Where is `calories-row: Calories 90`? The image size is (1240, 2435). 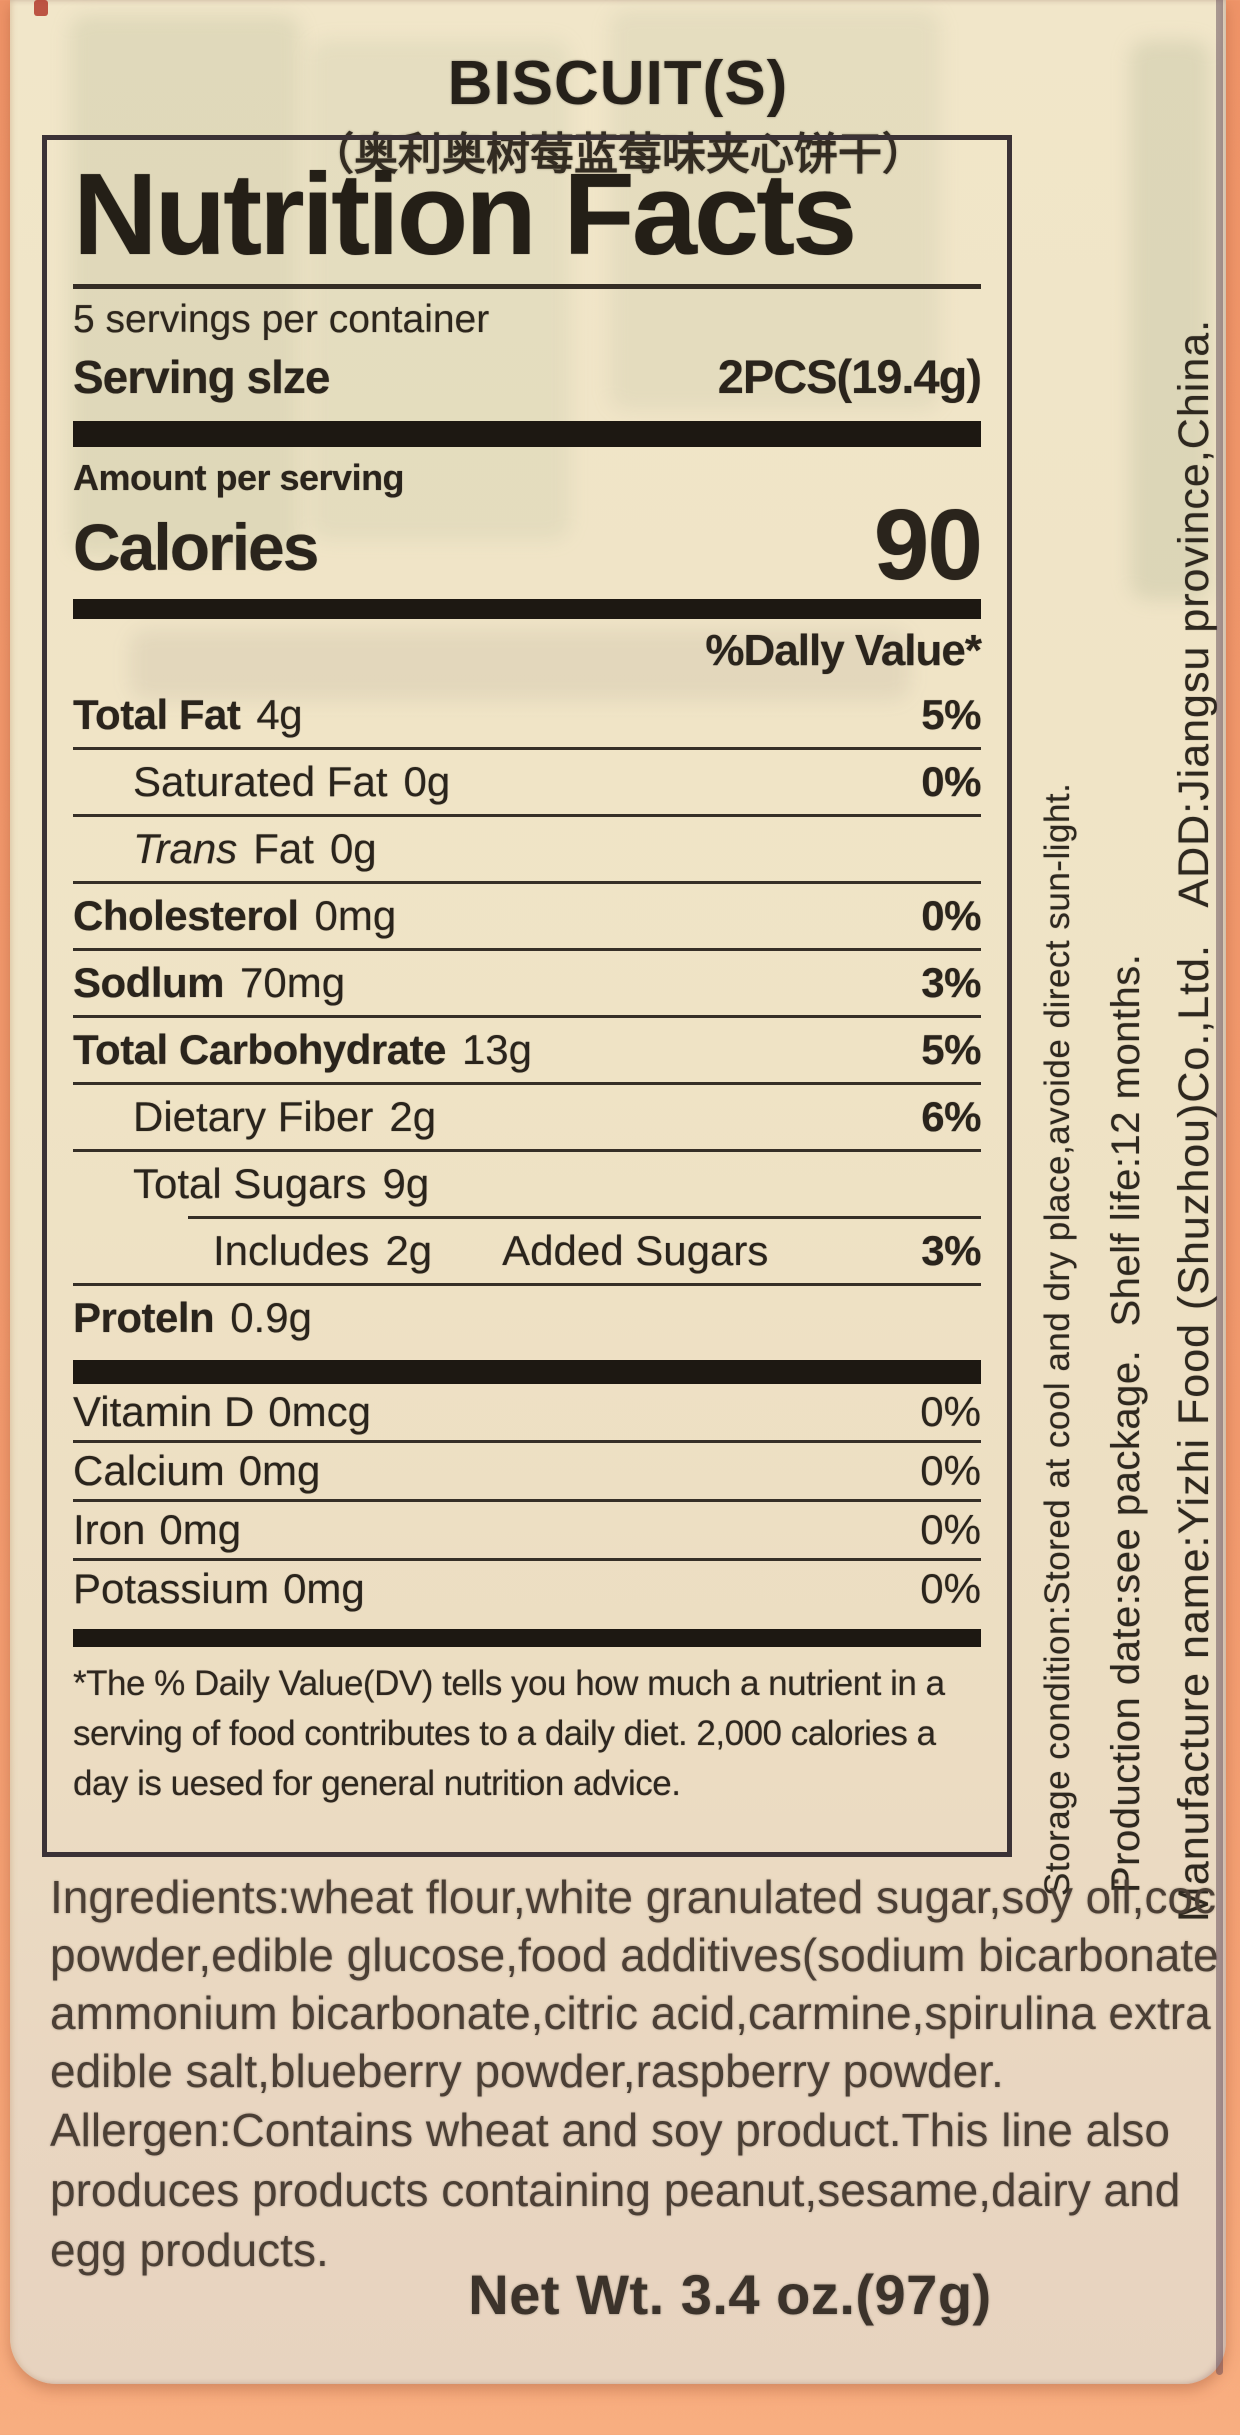
calories-row: Calories 90 is located at coordinates (528, 545).